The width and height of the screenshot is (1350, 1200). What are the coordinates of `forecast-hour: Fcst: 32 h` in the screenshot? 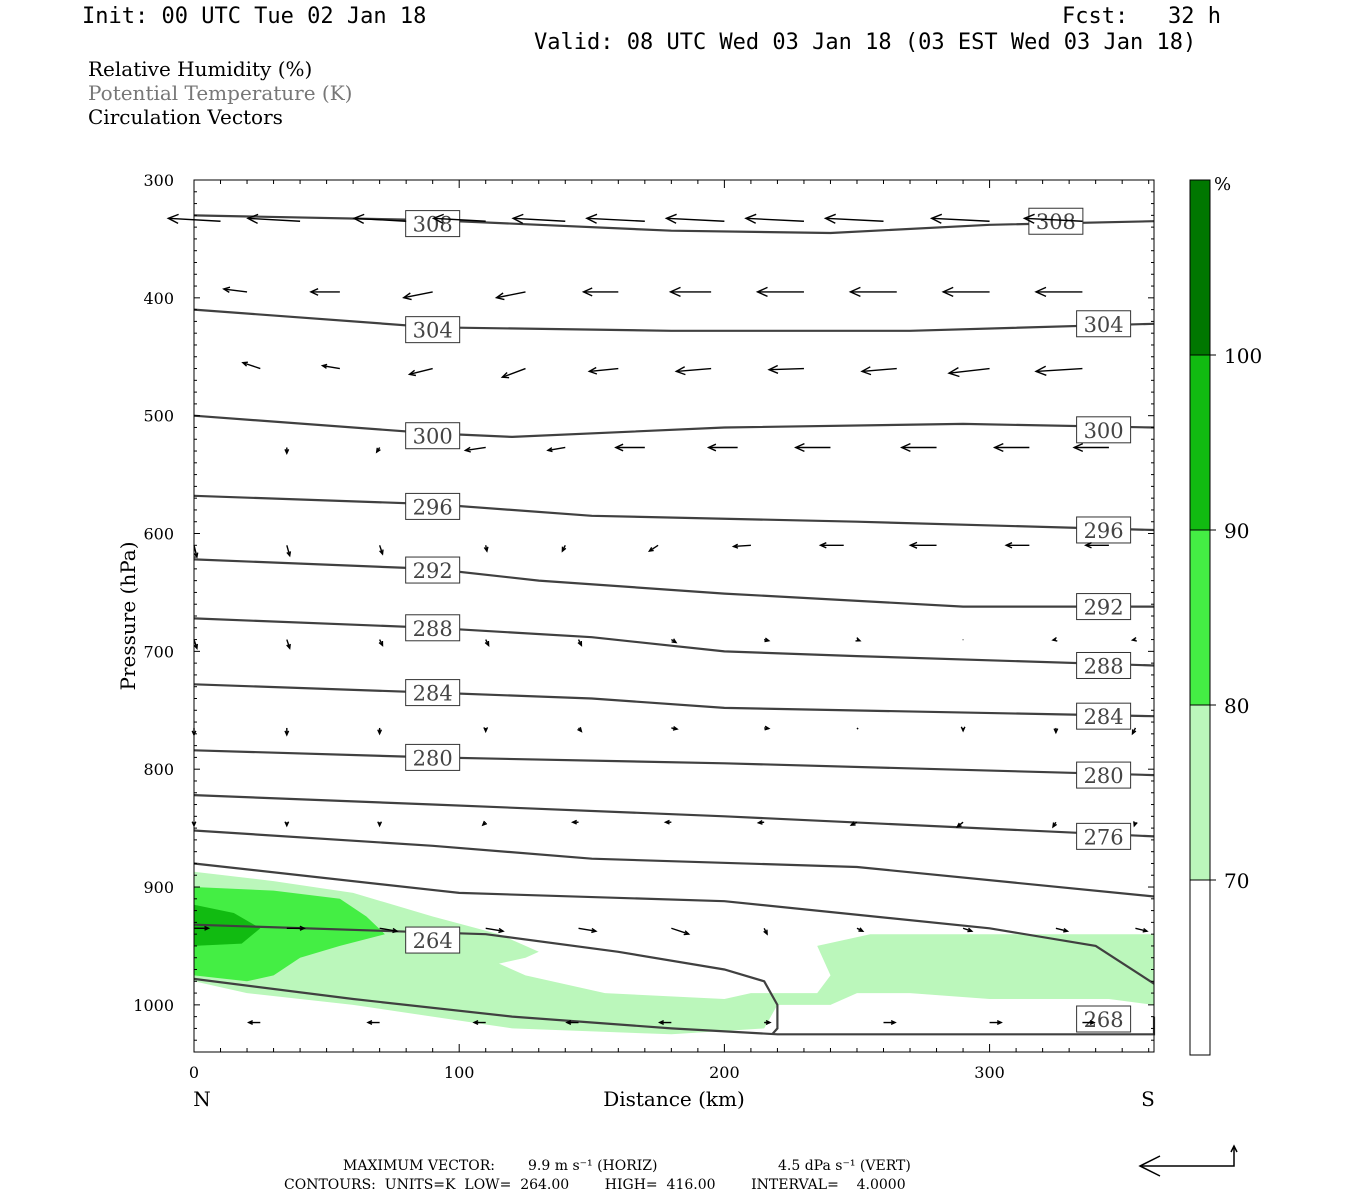 It's located at (1141, 16).